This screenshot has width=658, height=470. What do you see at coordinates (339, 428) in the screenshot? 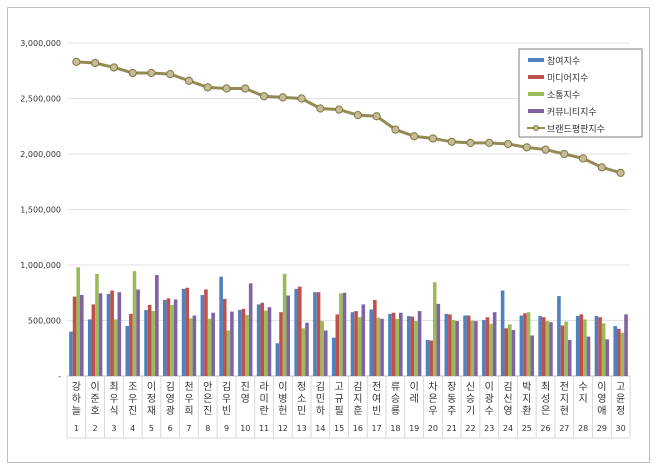
I see `rank-label: 15` at bounding box center [339, 428].